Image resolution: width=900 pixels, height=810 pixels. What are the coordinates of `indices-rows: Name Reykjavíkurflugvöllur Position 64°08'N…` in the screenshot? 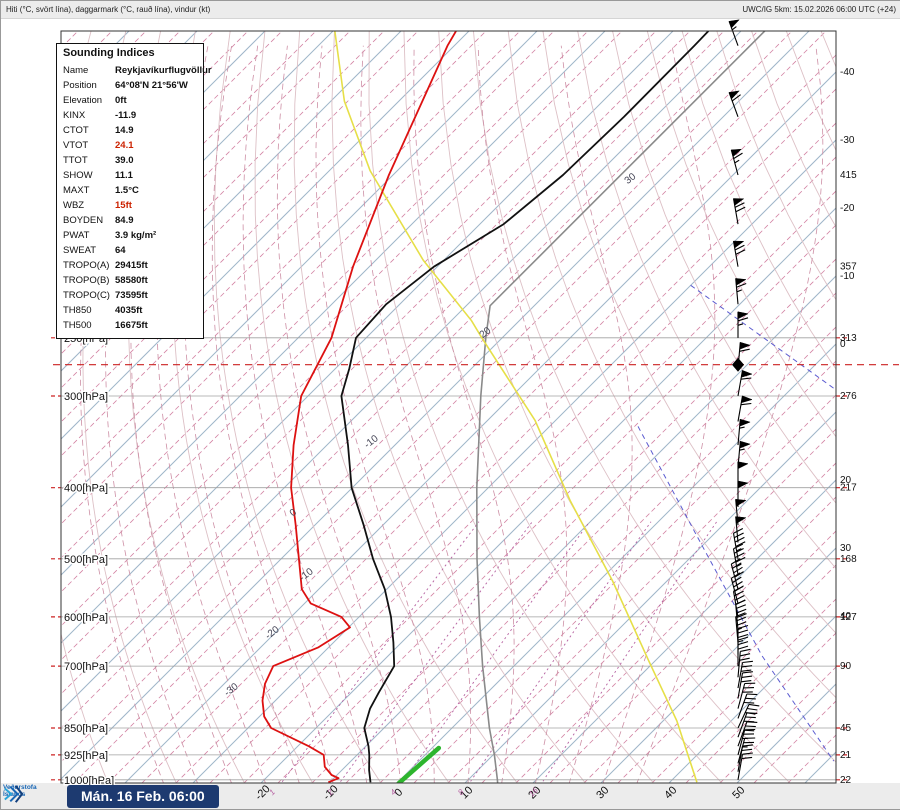 It's located at (137, 198).